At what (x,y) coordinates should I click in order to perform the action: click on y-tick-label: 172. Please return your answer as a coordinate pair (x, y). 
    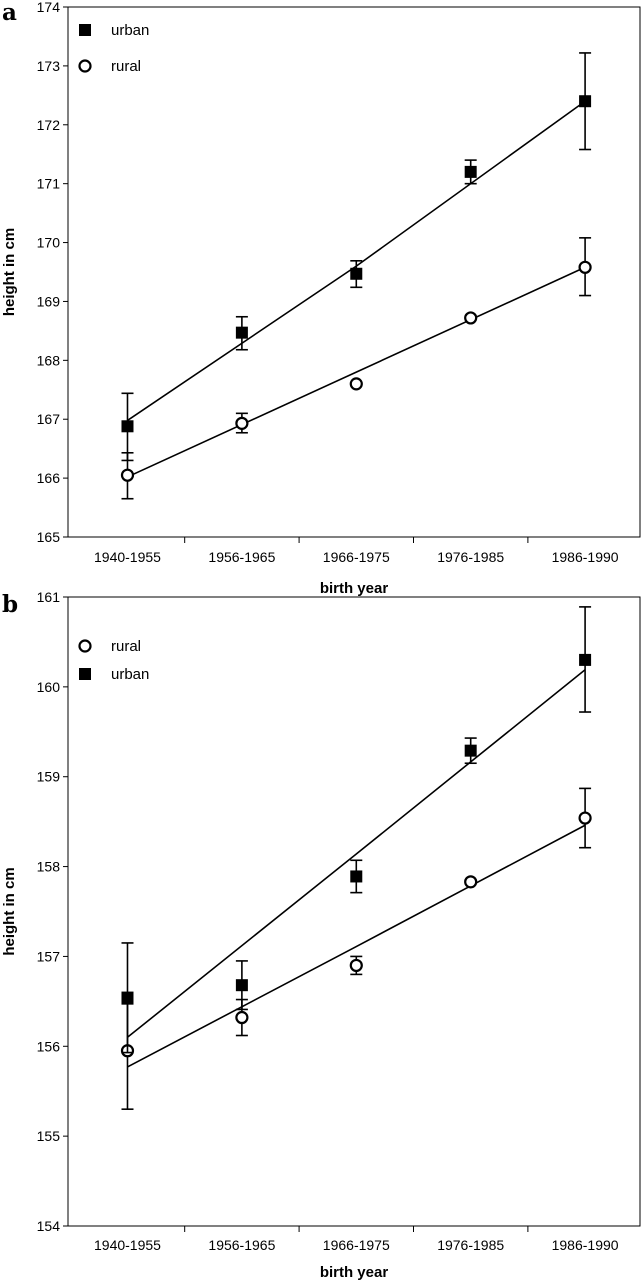
    Looking at the image, I should click on (49, 125).